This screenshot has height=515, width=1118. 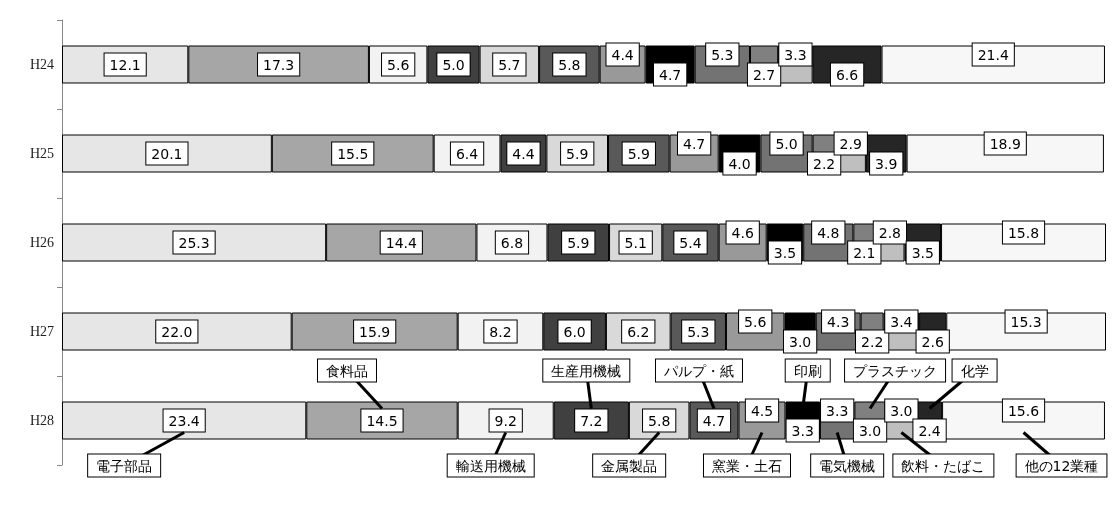 What do you see at coordinates (864, 252) in the screenshot?
I see `data-label: 2.1` at bounding box center [864, 252].